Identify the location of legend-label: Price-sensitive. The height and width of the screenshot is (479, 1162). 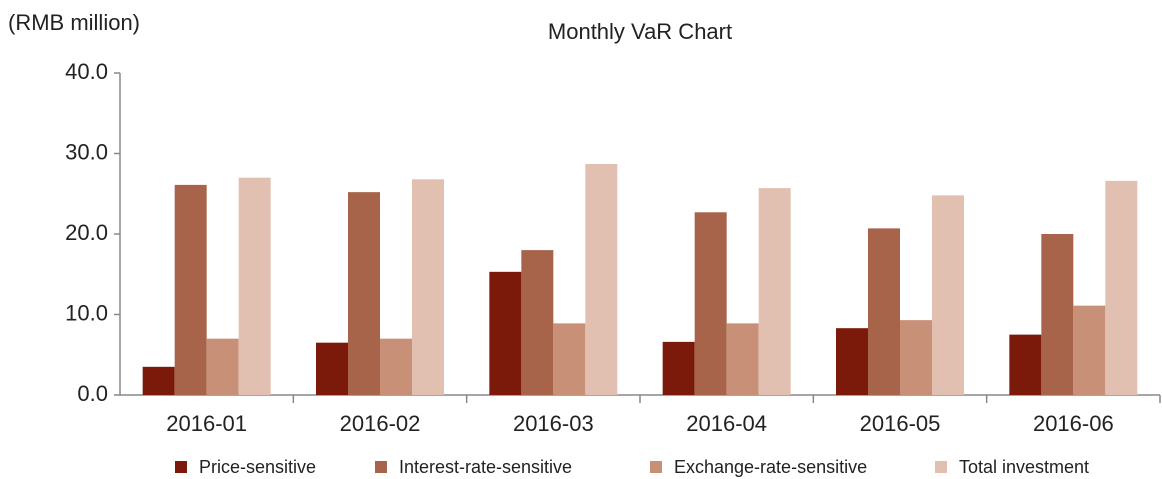
(257, 467).